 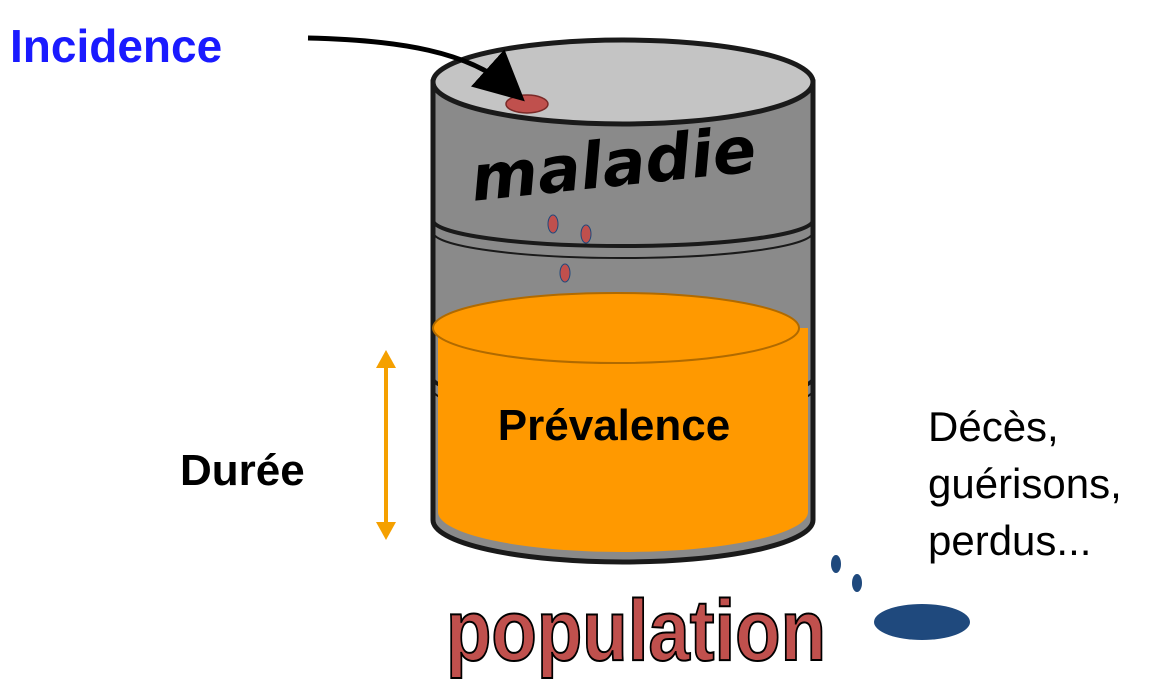 I want to click on duree-label: Durée, so click(x=242, y=470).